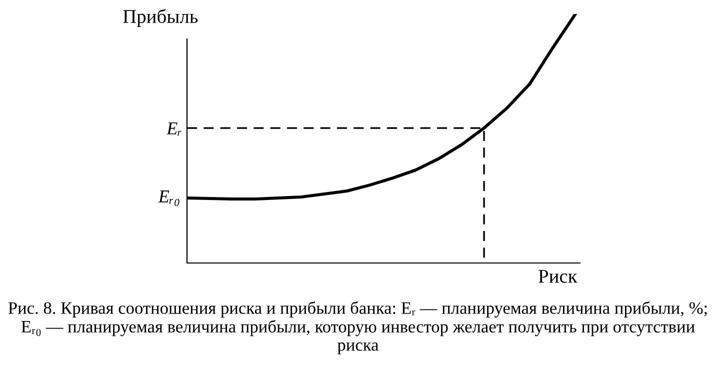  Describe the element at coordinates (357, 327) in the screenshot. I see `text: Рис. 8. Кривая соотношения риска и прибыли банка: Eᵣ — планируемая величина прибыли, %; Eᵣ₀ — планируемая величина прибыли, которую инвестор желает получить при отсутствии риска` at that location.